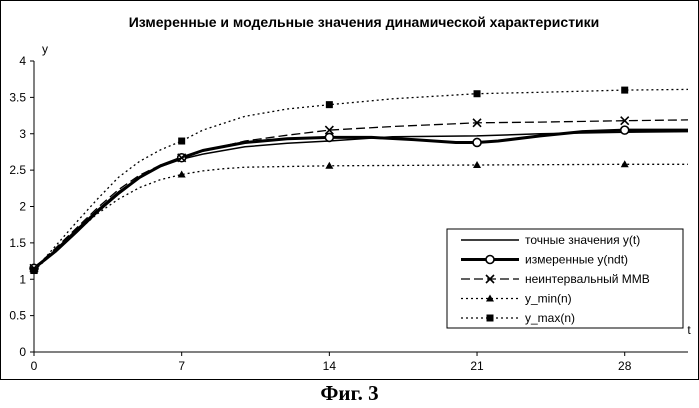 Image resolution: width=699 pixels, height=408 pixels. What do you see at coordinates (587, 279) in the screenshot?
I see `legend-label: неинтервальный ММВ` at bounding box center [587, 279].